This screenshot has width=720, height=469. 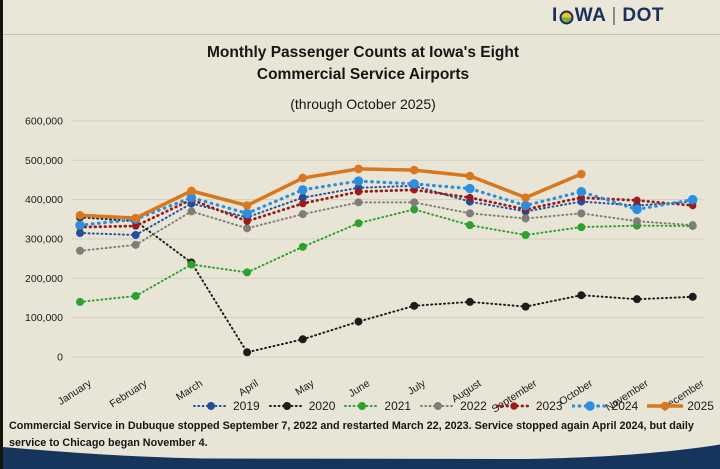 What do you see at coordinates (417, 387) in the screenshot?
I see `x-tick-label: July` at bounding box center [417, 387].